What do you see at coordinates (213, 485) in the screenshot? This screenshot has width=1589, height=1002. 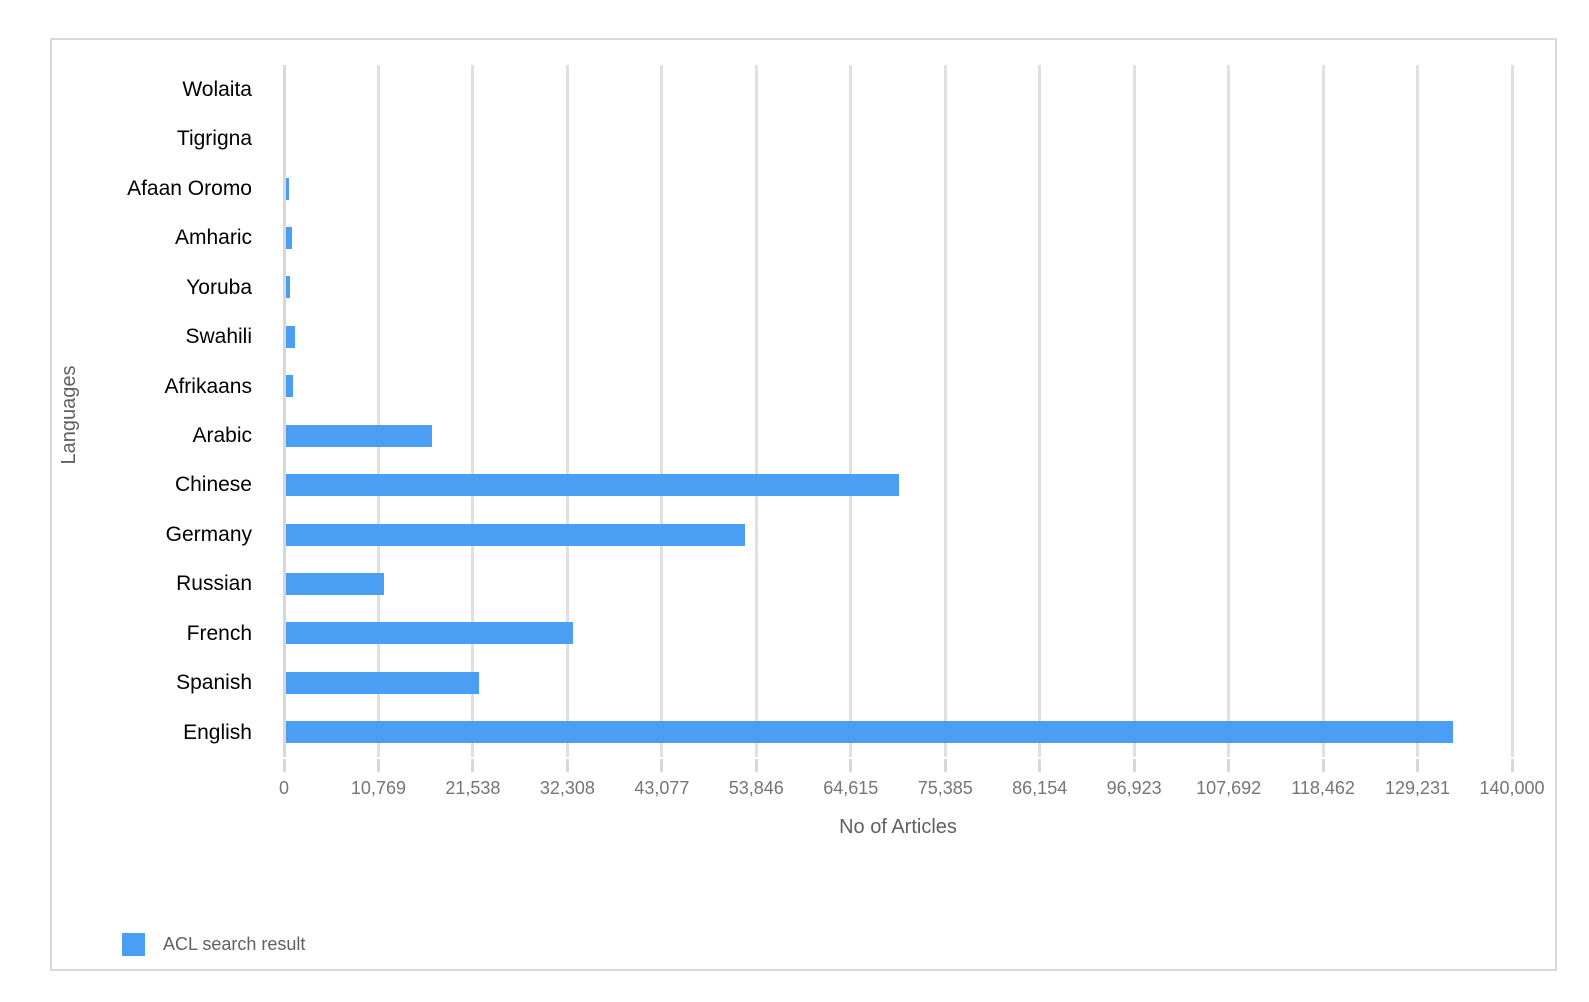 I see `category-label-chinese: Chinese` at bounding box center [213, 485].